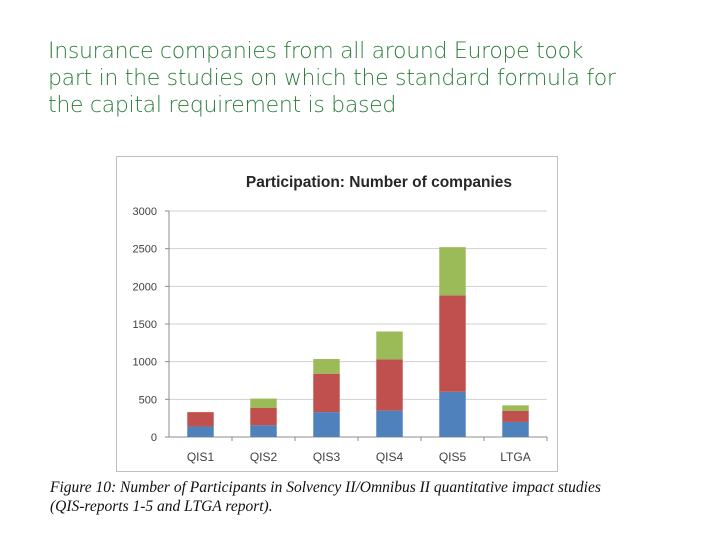  What do you see at coordinates (200, 419) in the screenshot?
I see `bar-segment-non-life-qis1` at bounding box center [200, 419].